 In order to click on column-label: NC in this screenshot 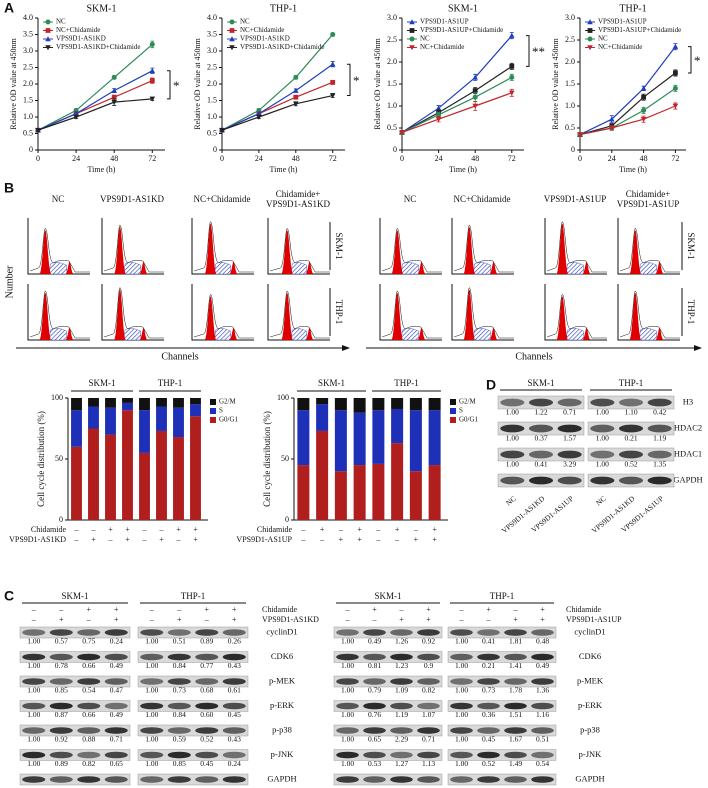, I will do `click(601, 501)`.